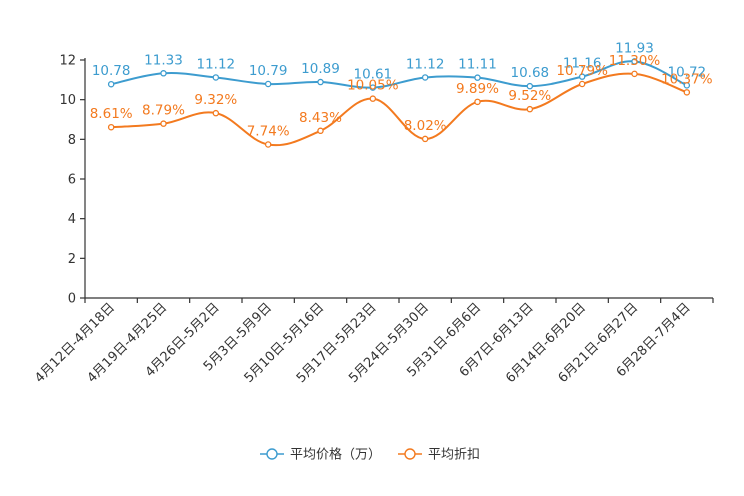  I want to click on data-label-1: 11.16, so click(582, 64).